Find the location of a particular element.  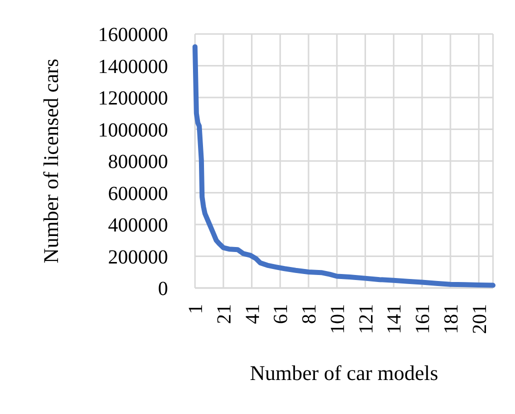

x-tick-label: 141 is located at coordinates (395, 319).